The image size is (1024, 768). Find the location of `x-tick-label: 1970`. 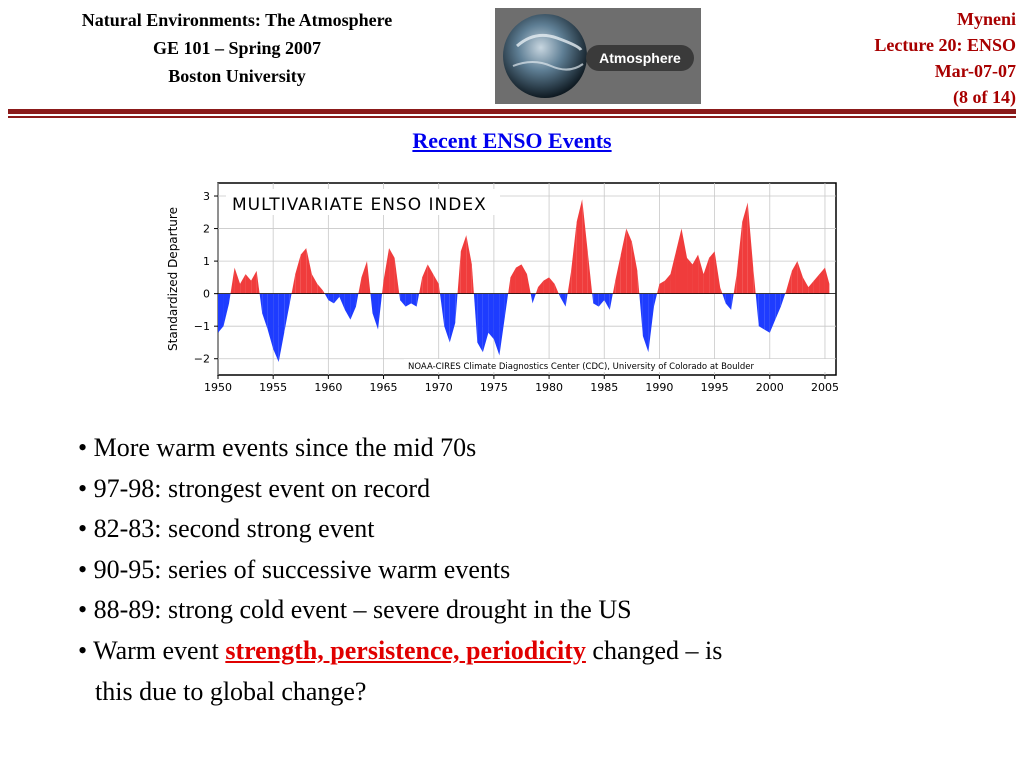

x-tick-label: 1970 is located at coordinates (439, 387).